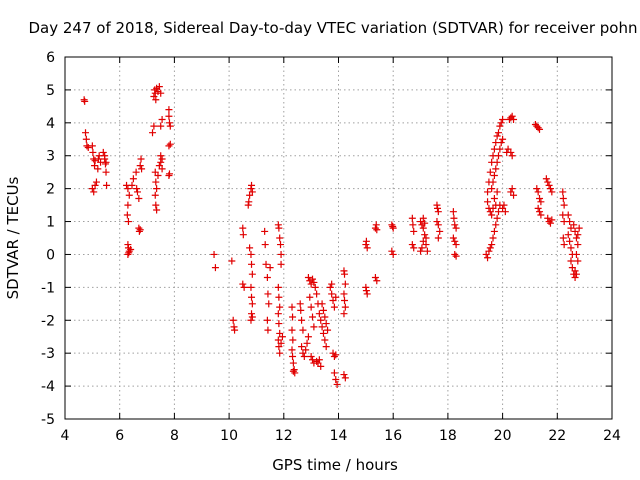  What do you see at coordinates (50, 223) in the screenshot?
I see `y-tick-label: 1` at bounding box center [50, 223].